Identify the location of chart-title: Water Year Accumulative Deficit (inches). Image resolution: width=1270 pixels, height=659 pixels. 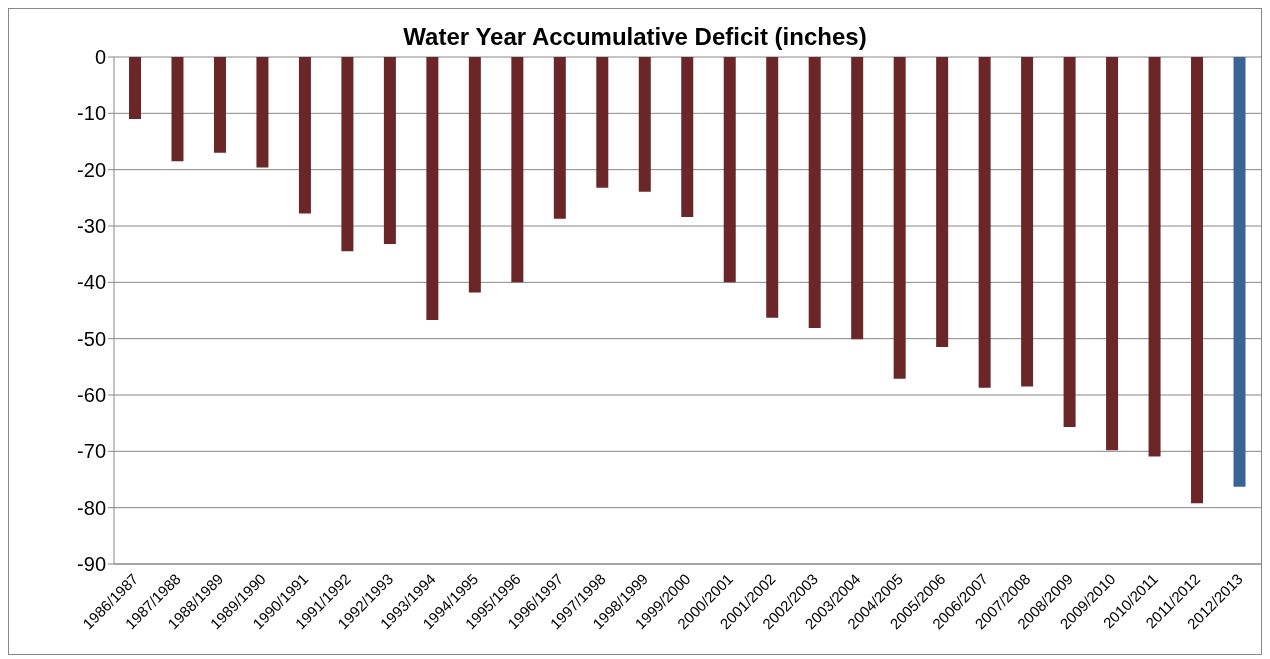
(635, 36).